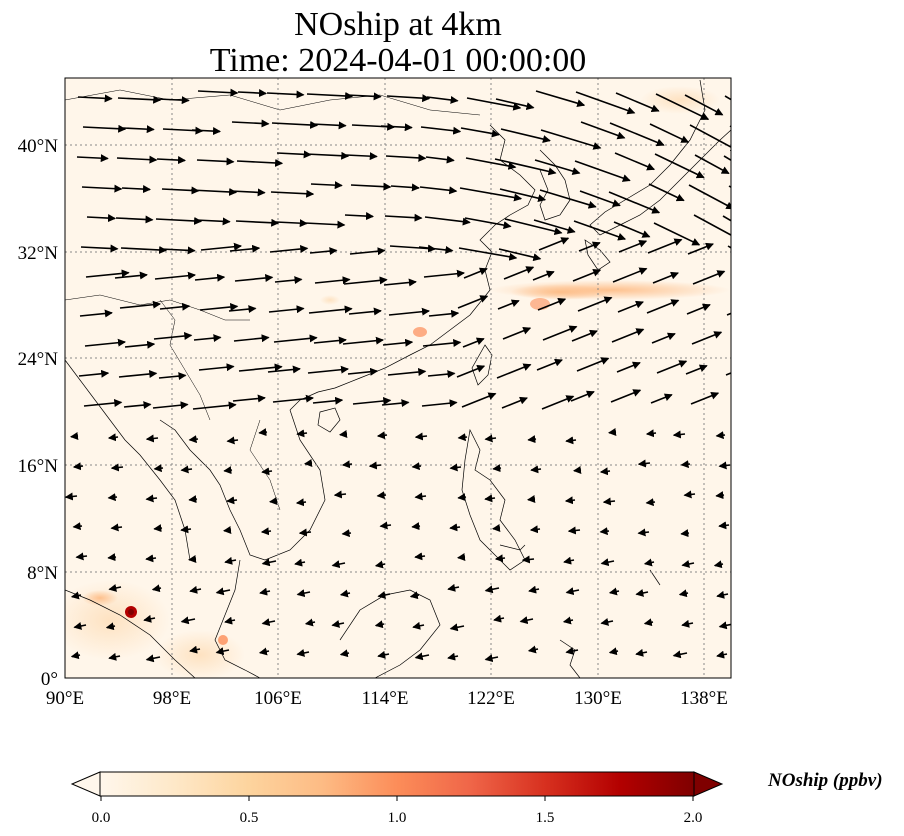 Image resolution: width=904 pixels, height=836 pixels. What do you see at coordinates (708, 784) in the screenshot?
I see `colorbar-extend-high` at bounding box center [708, 784].